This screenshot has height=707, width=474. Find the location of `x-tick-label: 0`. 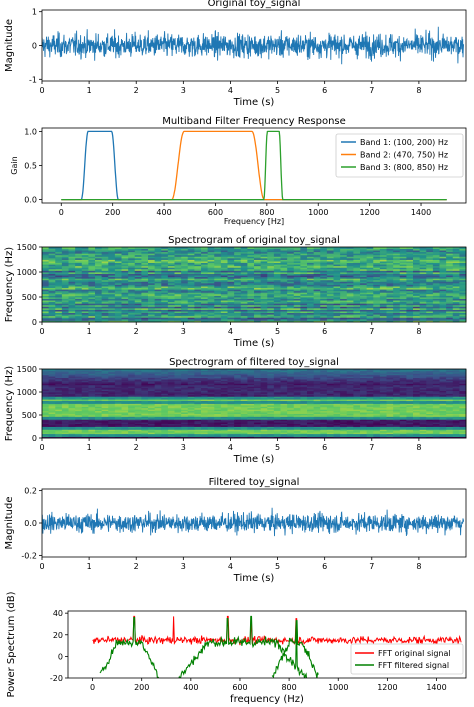

x-tick-label: 0 is located at coordinates (41, 331).